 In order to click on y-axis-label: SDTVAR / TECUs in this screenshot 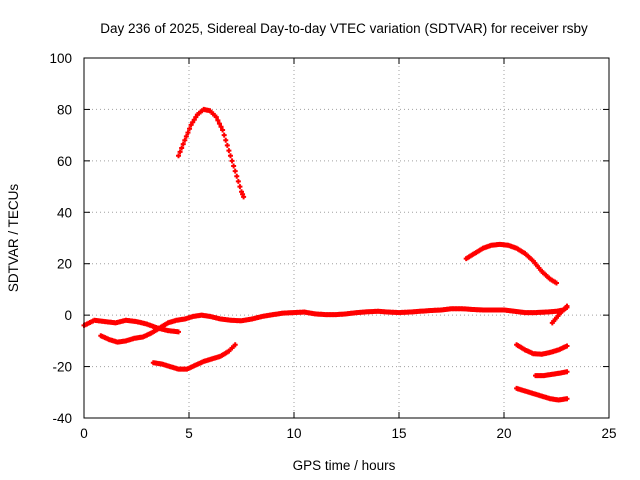, I will do `click(13, 238)`.